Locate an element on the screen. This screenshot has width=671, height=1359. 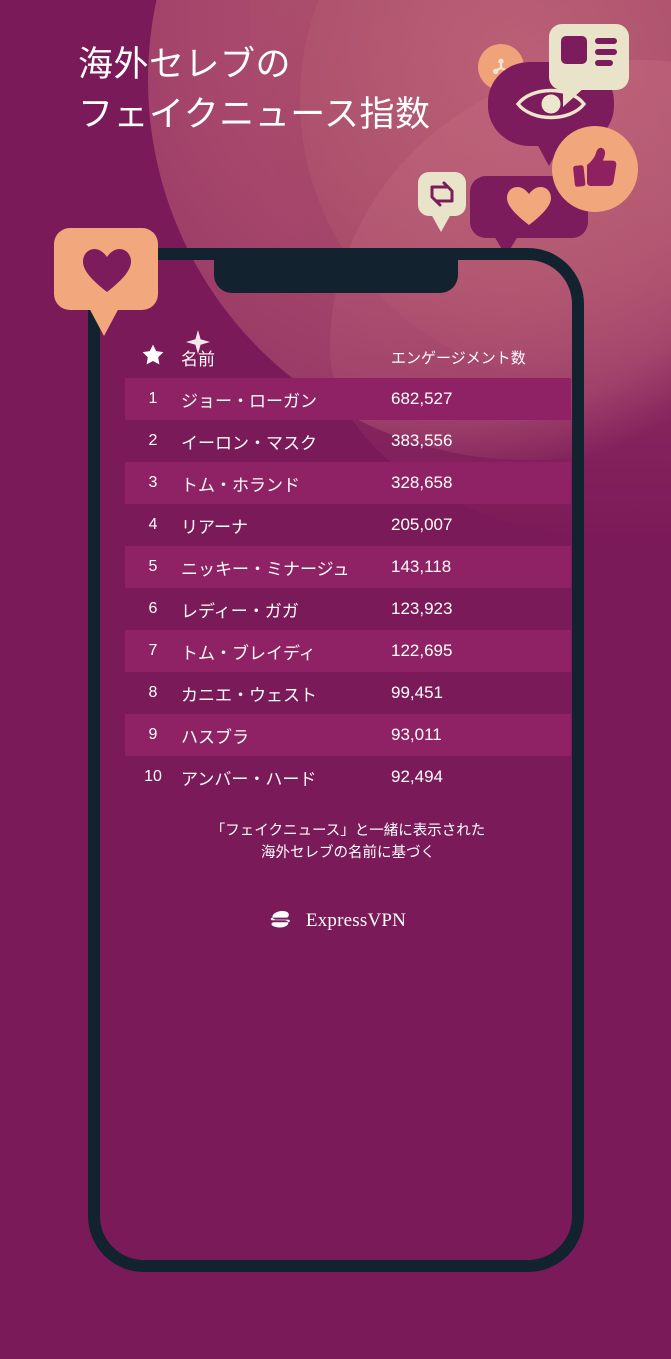
cell-name: ニッキー・ミナージュ is located at coordinates (265, 569).